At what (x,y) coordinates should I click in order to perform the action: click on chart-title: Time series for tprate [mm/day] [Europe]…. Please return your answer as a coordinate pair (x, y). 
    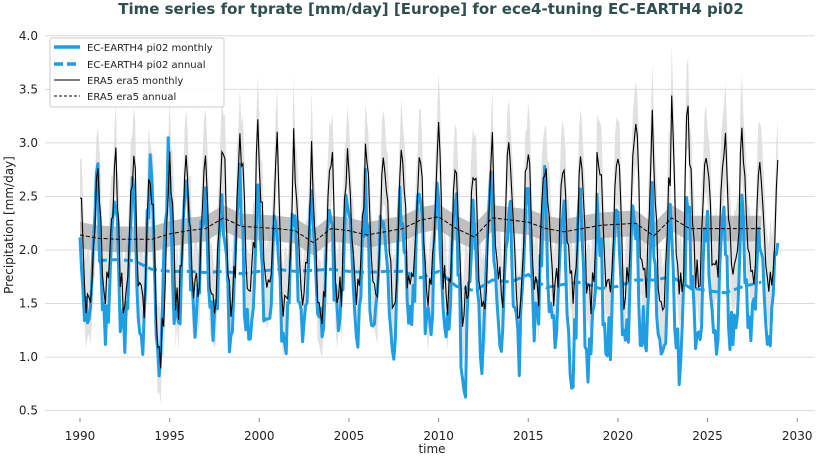
    Looking at the image, I should click on (431, 9).